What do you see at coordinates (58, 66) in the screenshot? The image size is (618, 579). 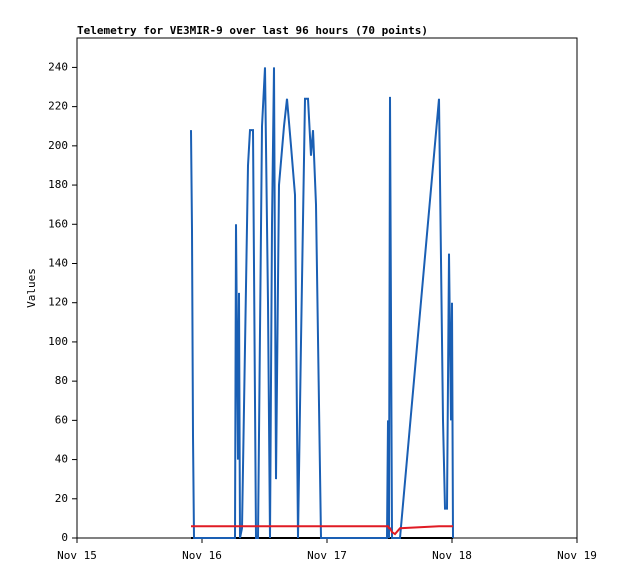 I see `y-tick-label: 240` at bounding box center [58, 66].